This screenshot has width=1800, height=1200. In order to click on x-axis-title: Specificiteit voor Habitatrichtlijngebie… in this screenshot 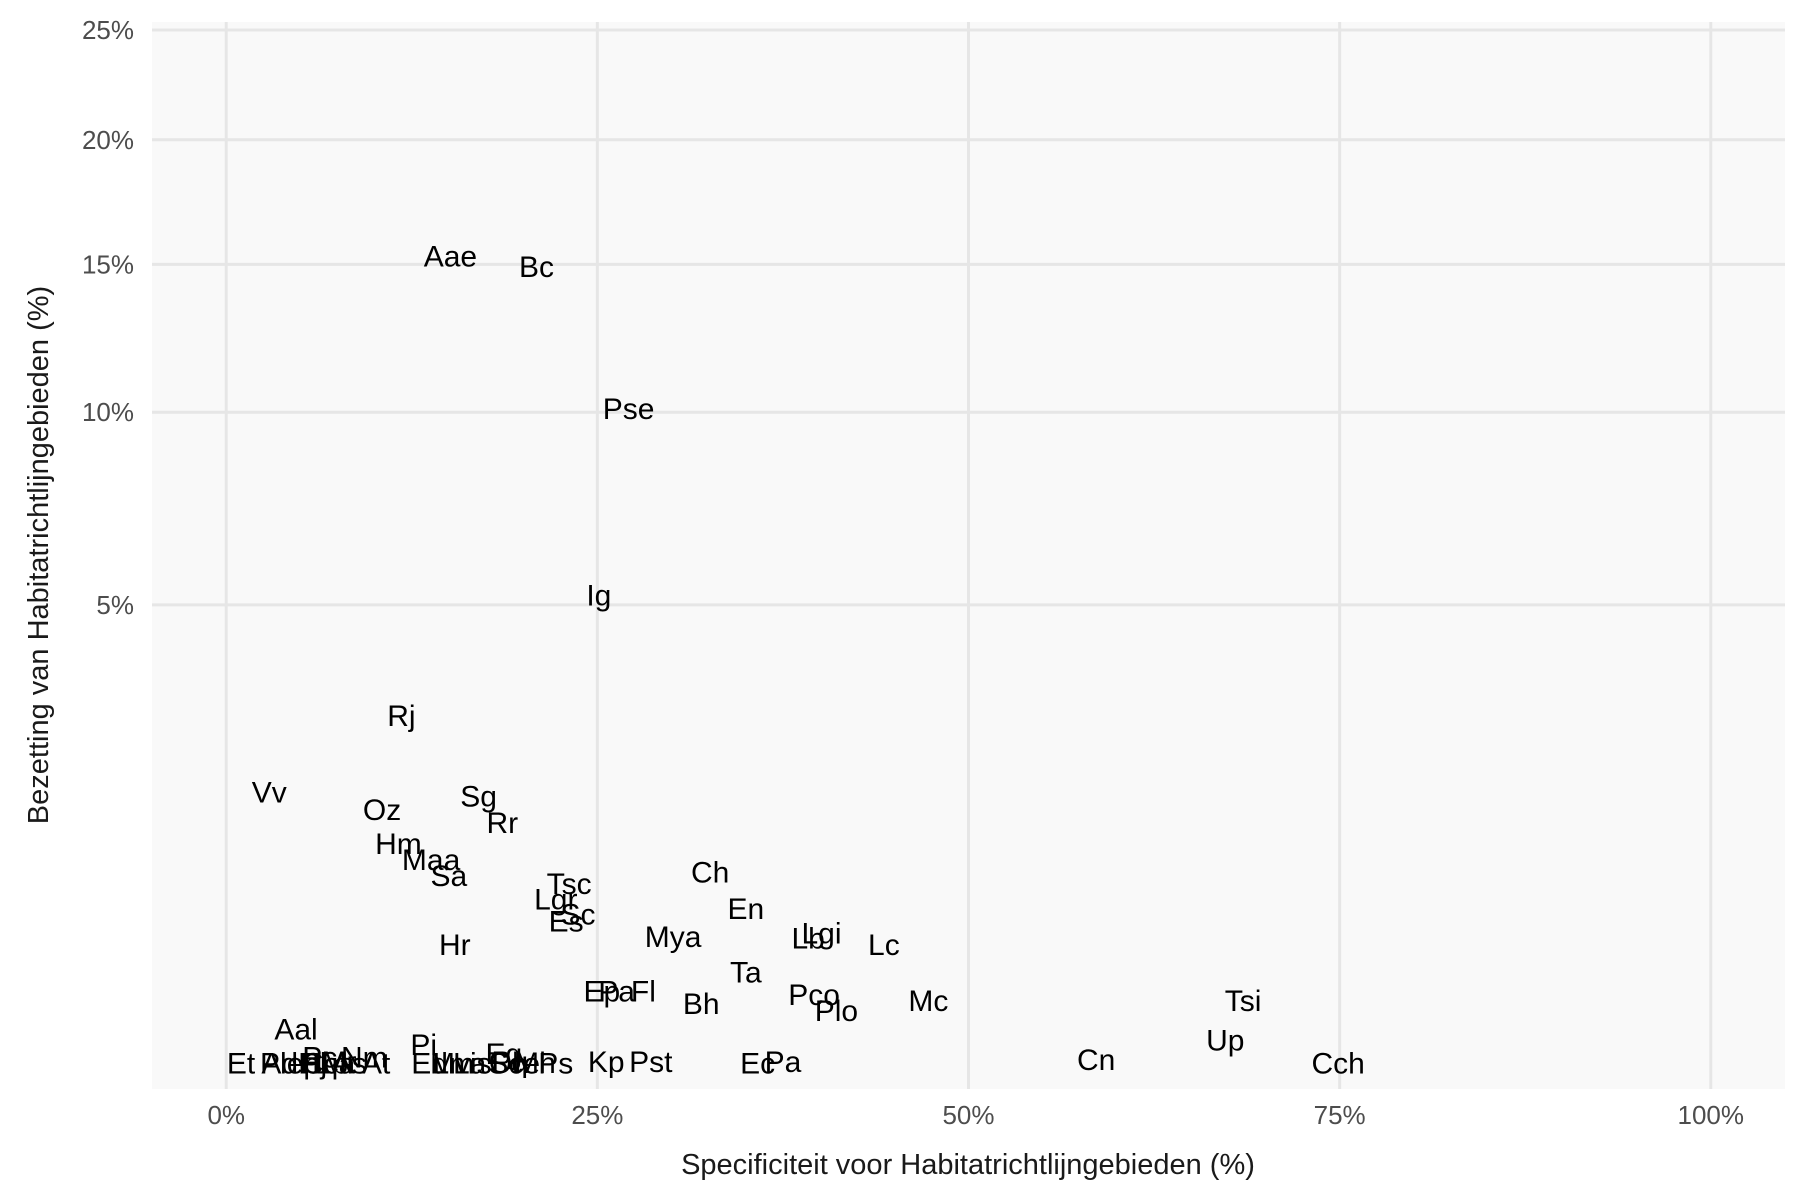, I will do `click(968, 1165)`.